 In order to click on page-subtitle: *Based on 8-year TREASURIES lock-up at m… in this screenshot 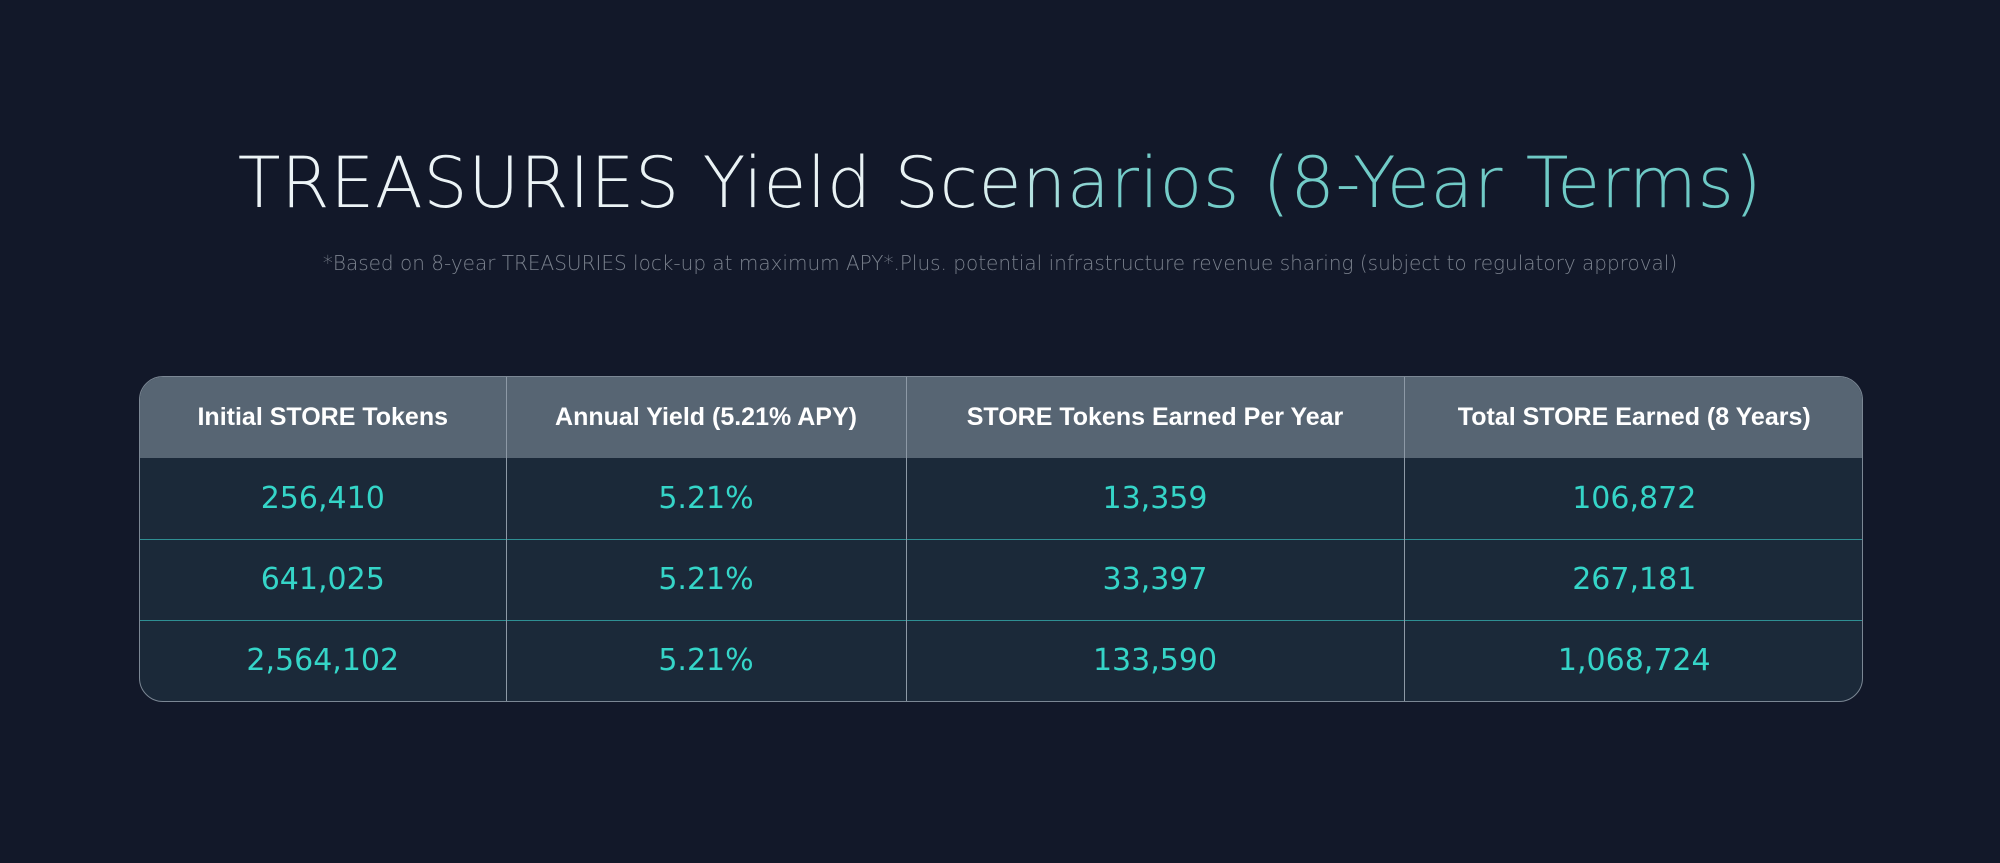, I will do `click(1000, 263)`.